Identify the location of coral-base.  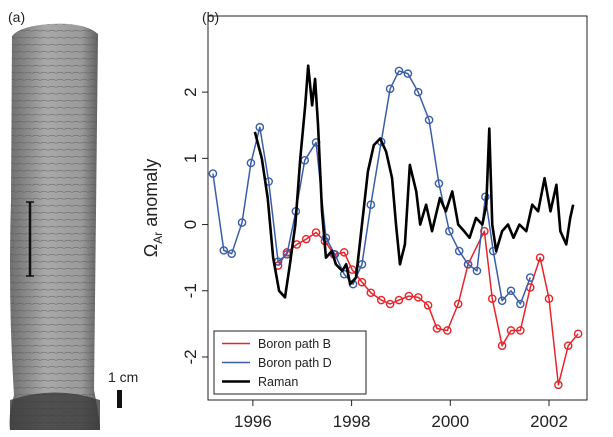
(55, 411).